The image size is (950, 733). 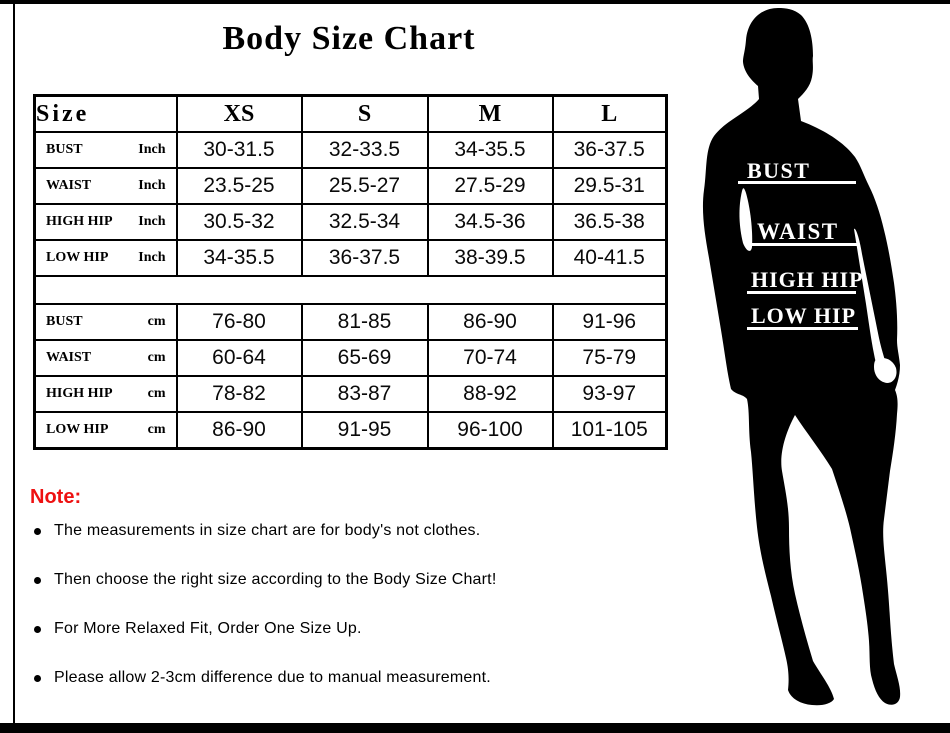 I want to click on table-row-waist-cm: WAIST cm 60-64 65-69 70-74 75-79, so click(x=350, y=358).